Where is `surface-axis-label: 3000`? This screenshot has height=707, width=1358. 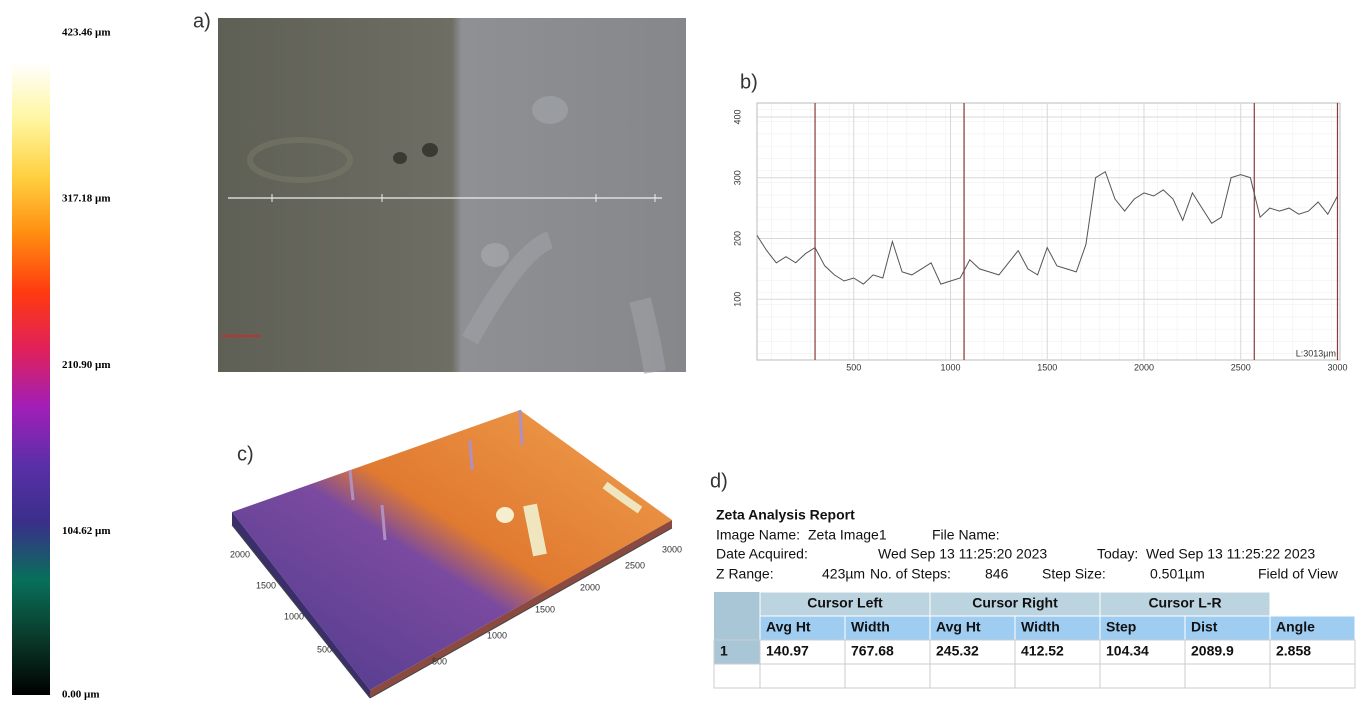
surface-axis-label: 3000 is located at coordinates (672, 549).